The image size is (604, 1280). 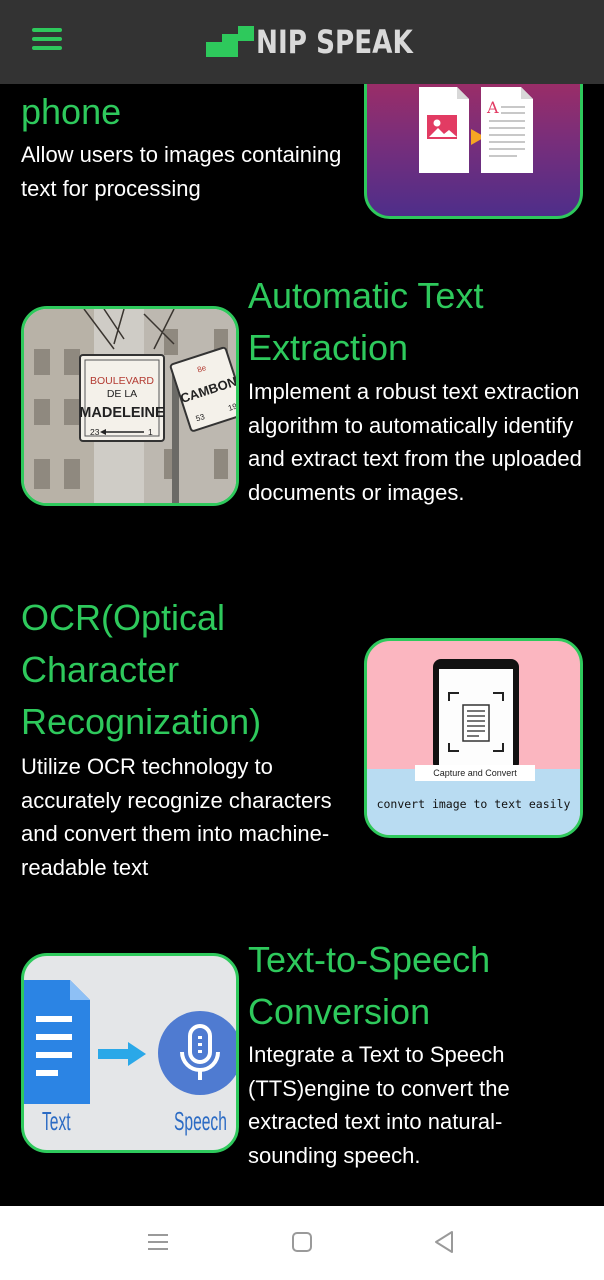 I want to click on capture-label: Capture and Convert, so click(x=475, y=773).